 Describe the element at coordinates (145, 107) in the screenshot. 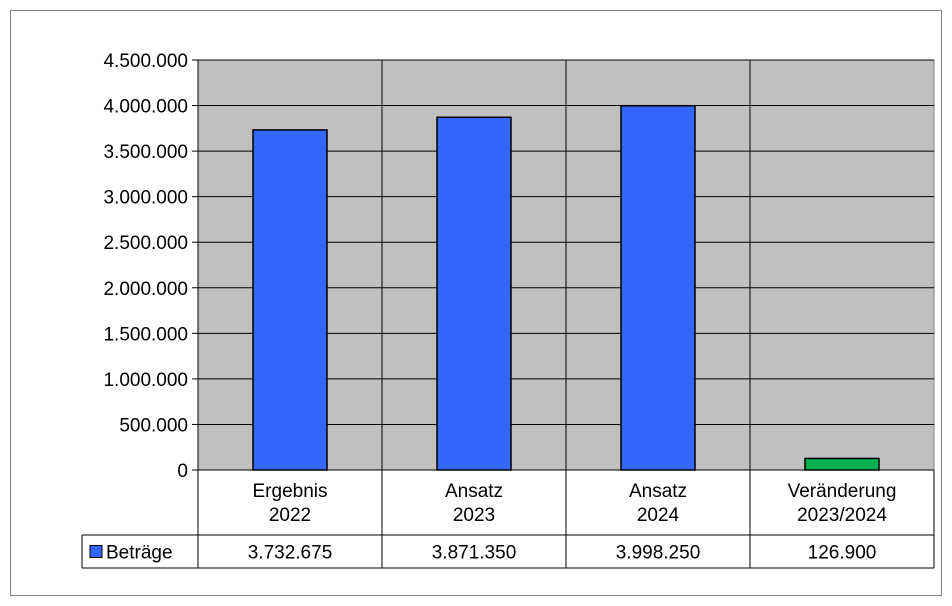

I see `y-tick-label: 4.000.000` at that location.